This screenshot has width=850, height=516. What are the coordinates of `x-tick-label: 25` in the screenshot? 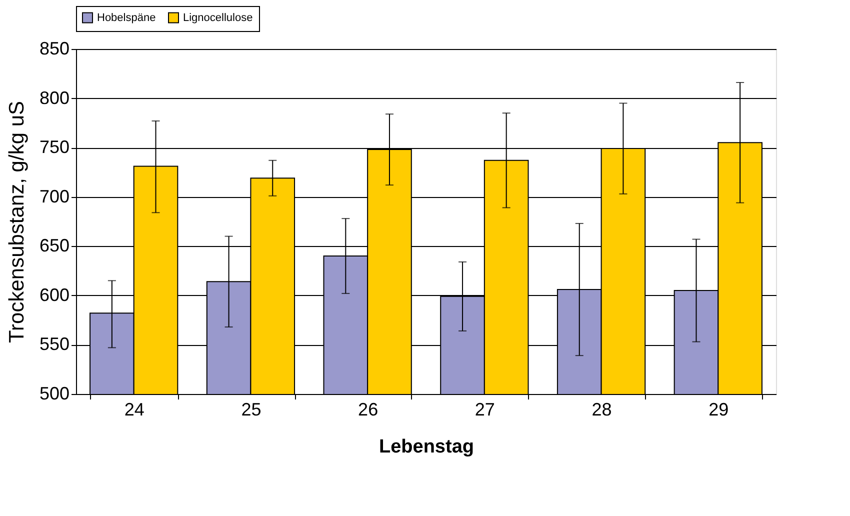 It's located at (251, 410).